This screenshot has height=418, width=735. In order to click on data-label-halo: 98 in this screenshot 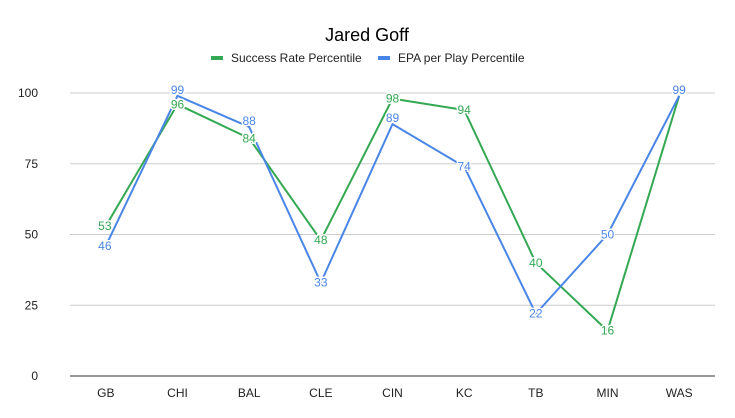, I will do `click(393, 99)`.